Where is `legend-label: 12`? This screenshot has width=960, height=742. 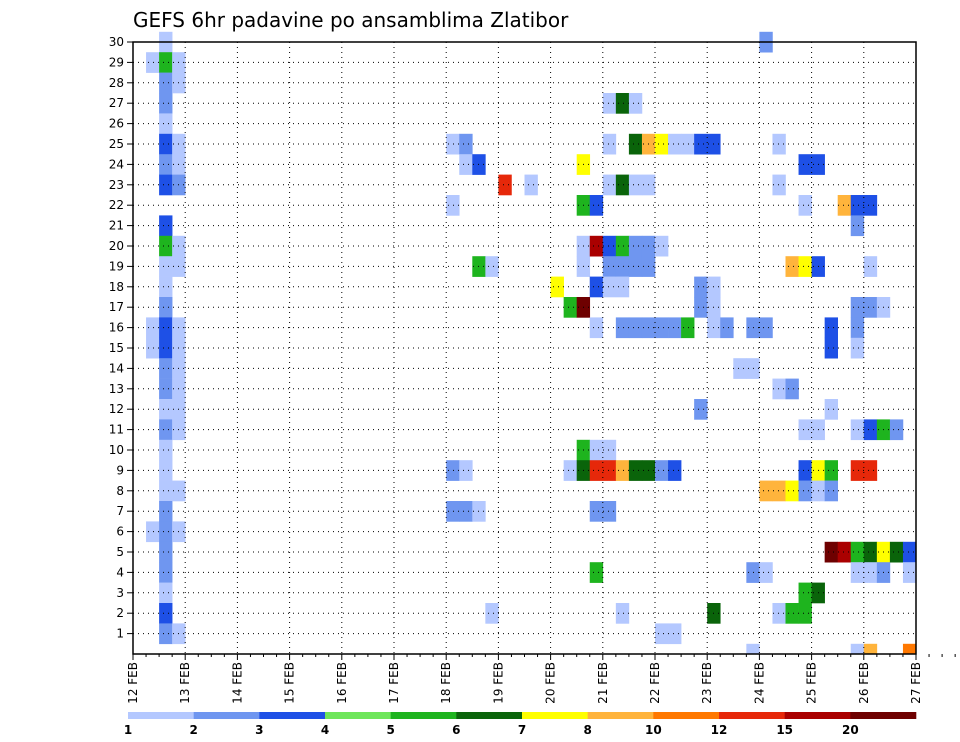 legend-label: 12 is located at coordinates (719, 730).